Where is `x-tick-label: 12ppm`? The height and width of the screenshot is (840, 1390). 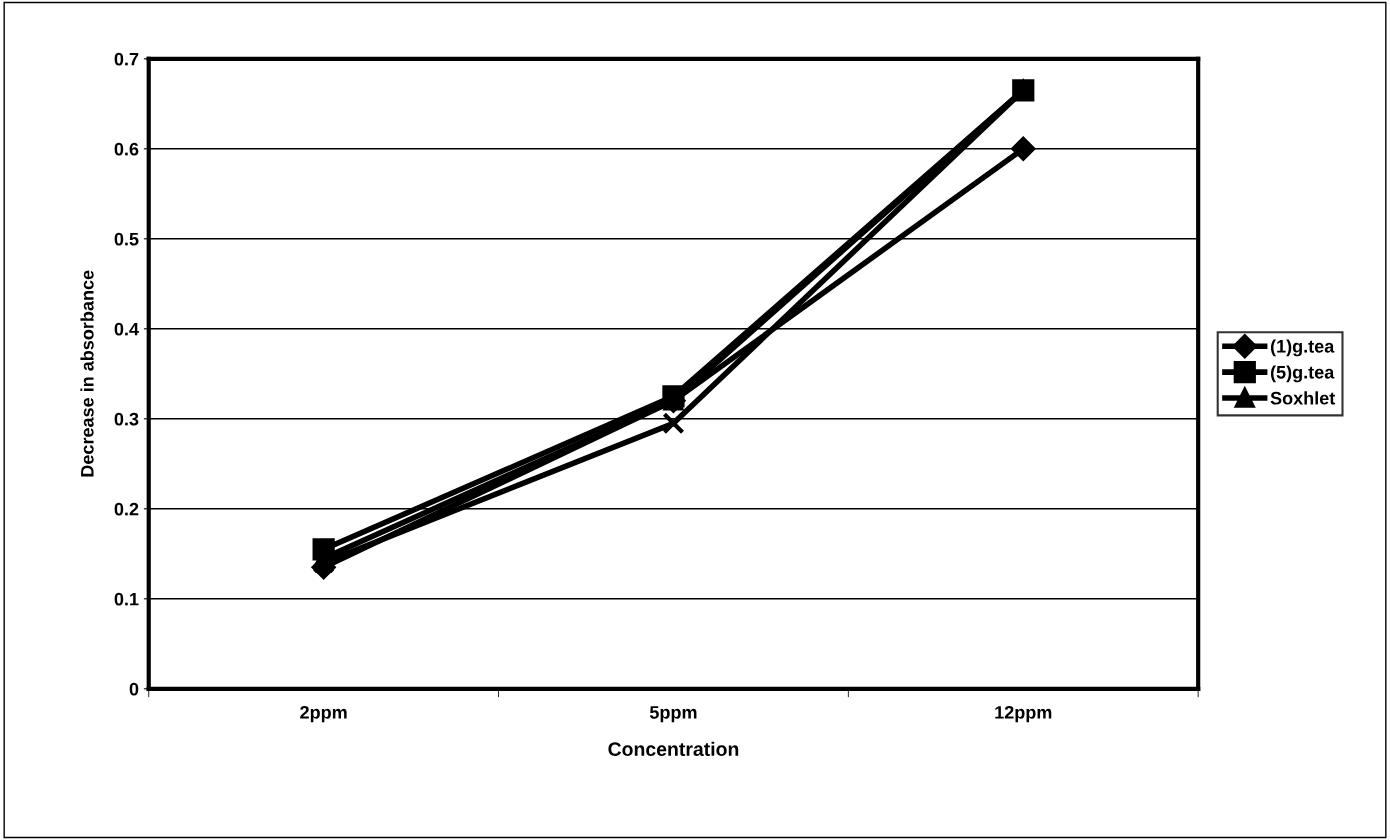 x-tick-label: 12ppm is located at coordinates (1023, 714).